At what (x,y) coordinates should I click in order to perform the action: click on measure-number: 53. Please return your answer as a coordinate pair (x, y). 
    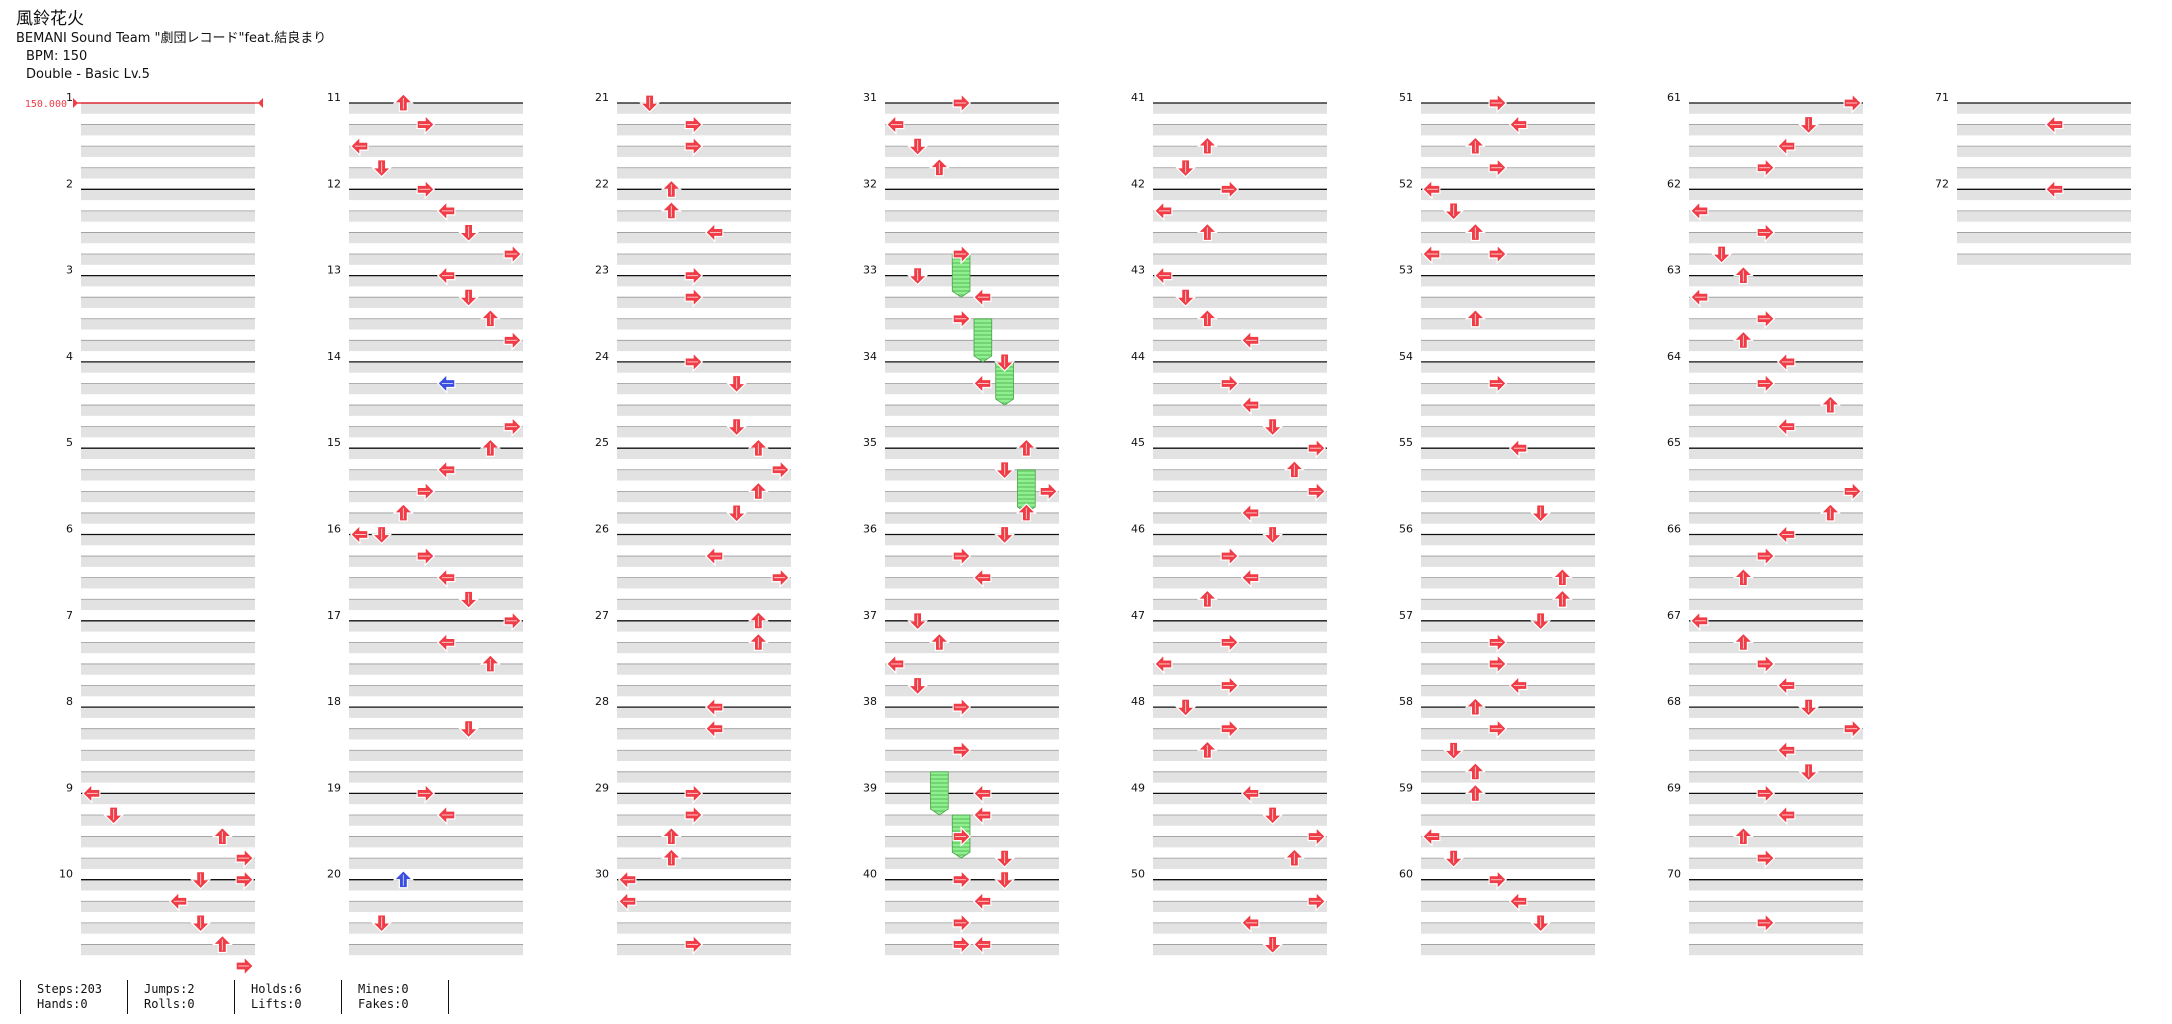
    Looking at the image, I should click on (1406, 270).